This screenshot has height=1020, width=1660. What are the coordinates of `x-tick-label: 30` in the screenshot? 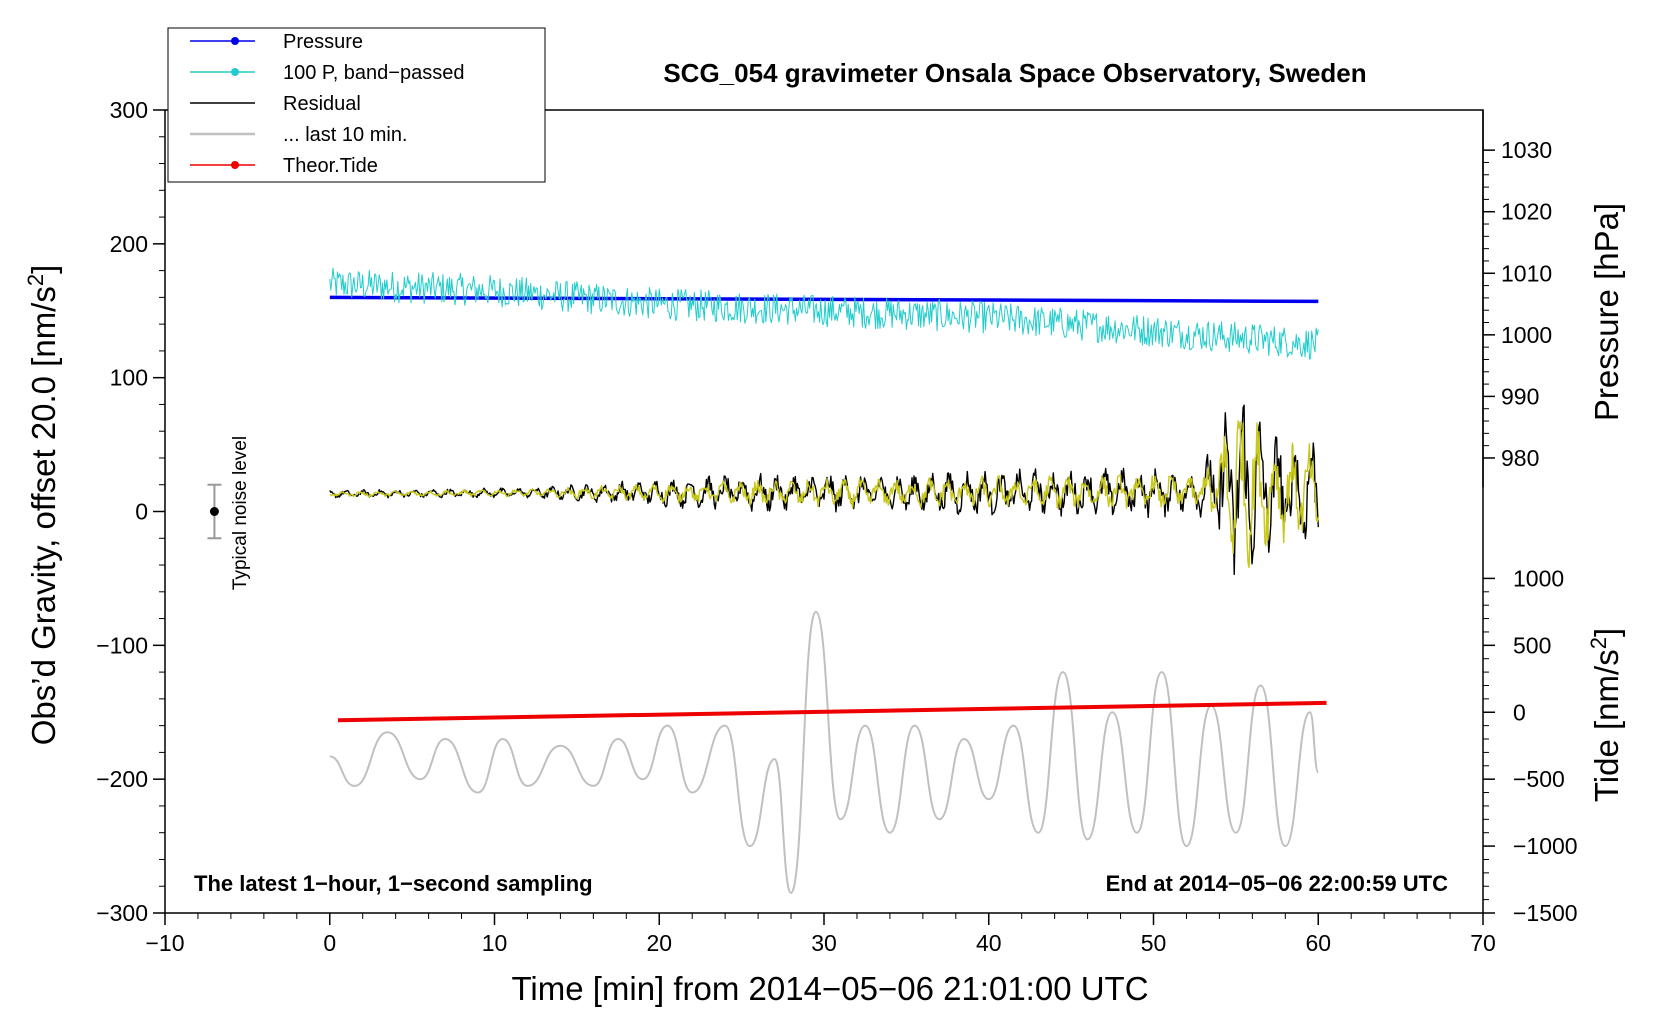 It's located at (824, 943).